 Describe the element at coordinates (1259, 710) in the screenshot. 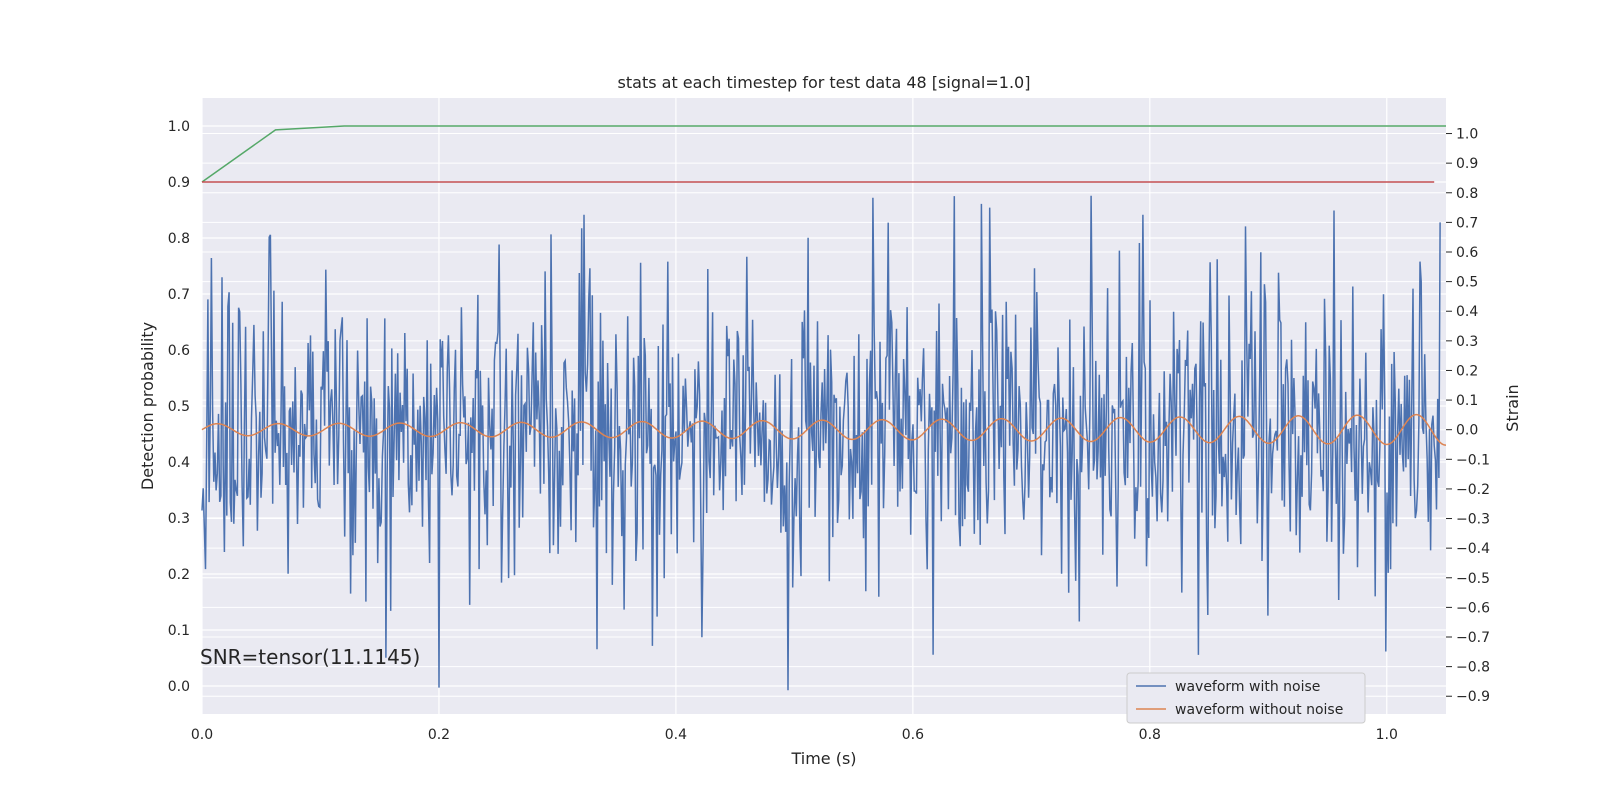

I see `legend-label-waveform-without-noise: waveform without noise` at that location.